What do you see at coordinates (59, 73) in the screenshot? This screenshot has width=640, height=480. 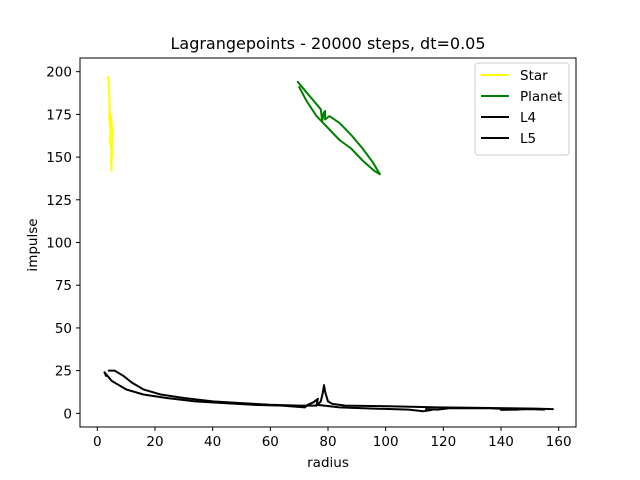 I see `y-tick-label: 200` at bounding box center [59, 73].